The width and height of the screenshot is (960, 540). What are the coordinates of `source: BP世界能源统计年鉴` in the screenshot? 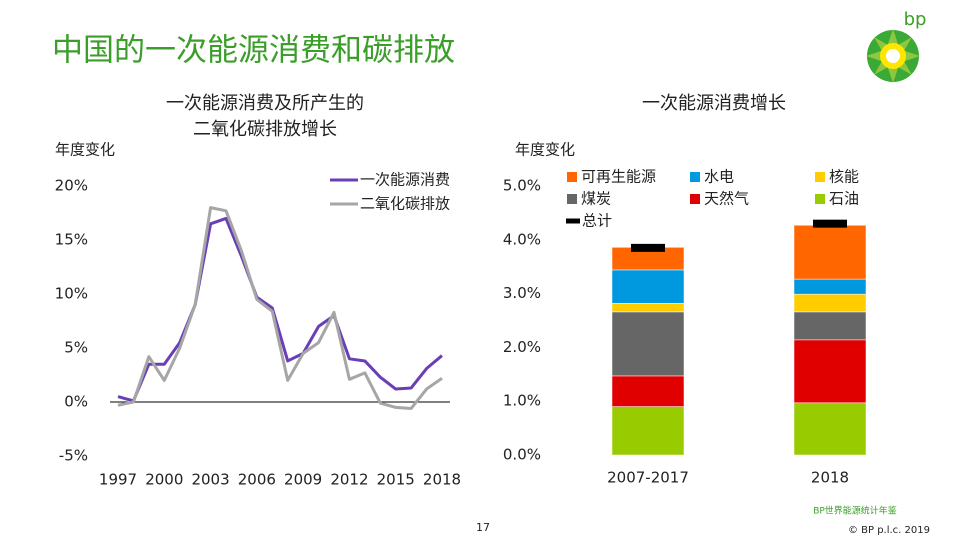 It's located at (855, 511).